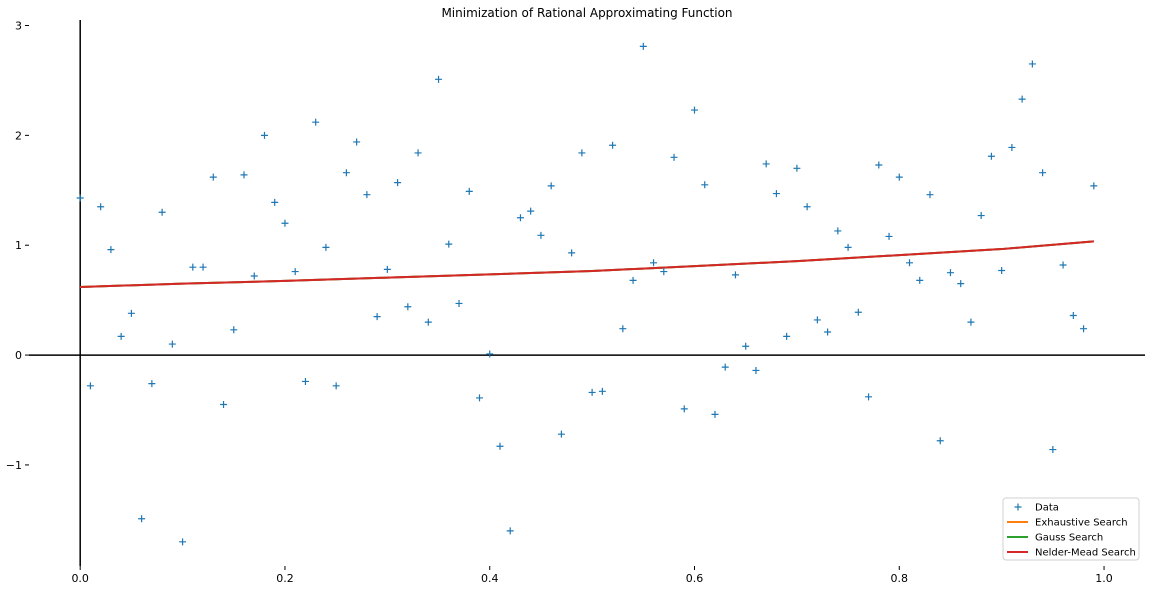  I want to click on legend-box, so click(1071, 529).